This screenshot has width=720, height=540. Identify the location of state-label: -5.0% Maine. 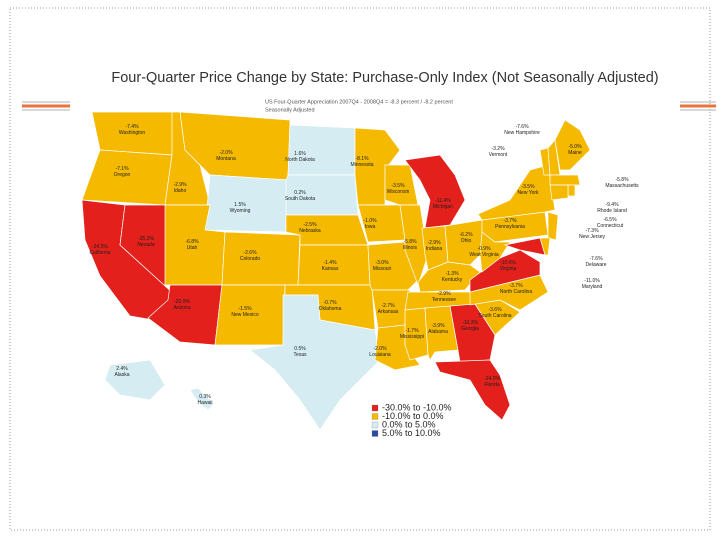
(575, 150).